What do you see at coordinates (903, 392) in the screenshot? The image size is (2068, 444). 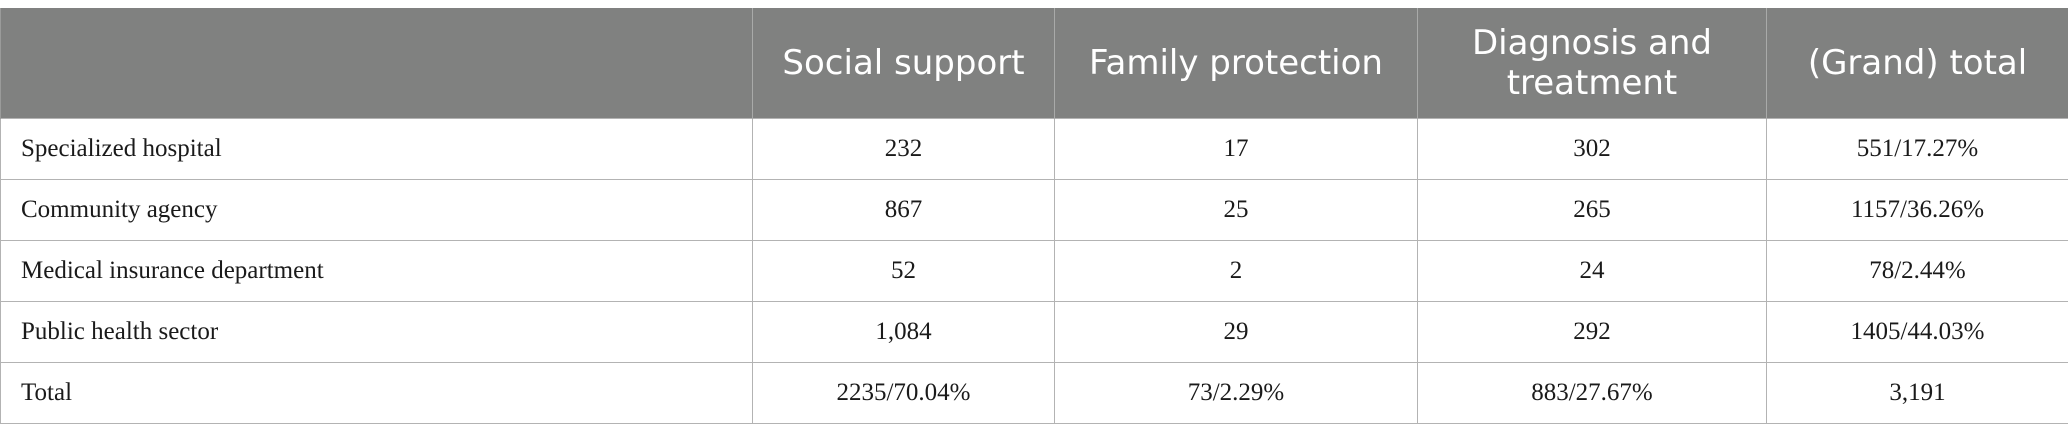 I see `table-cell: 2235/70.04%` at bounding box center [903, 392].